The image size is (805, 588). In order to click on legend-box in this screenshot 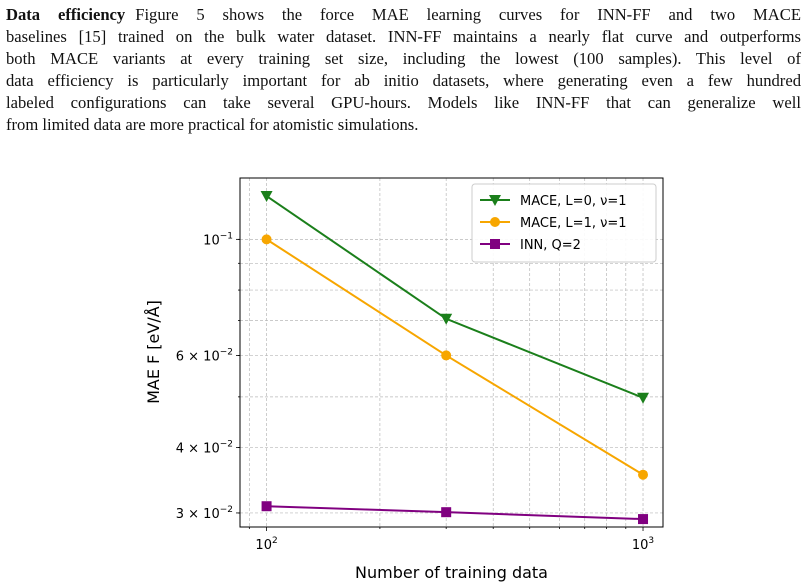, I will do `click(564, 223)`.